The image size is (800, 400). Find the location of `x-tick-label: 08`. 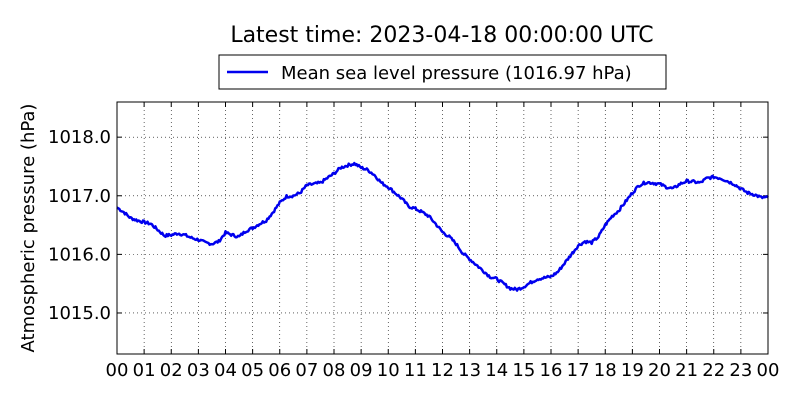

x-tick-label: 08 is located at coordinates (334, 370).